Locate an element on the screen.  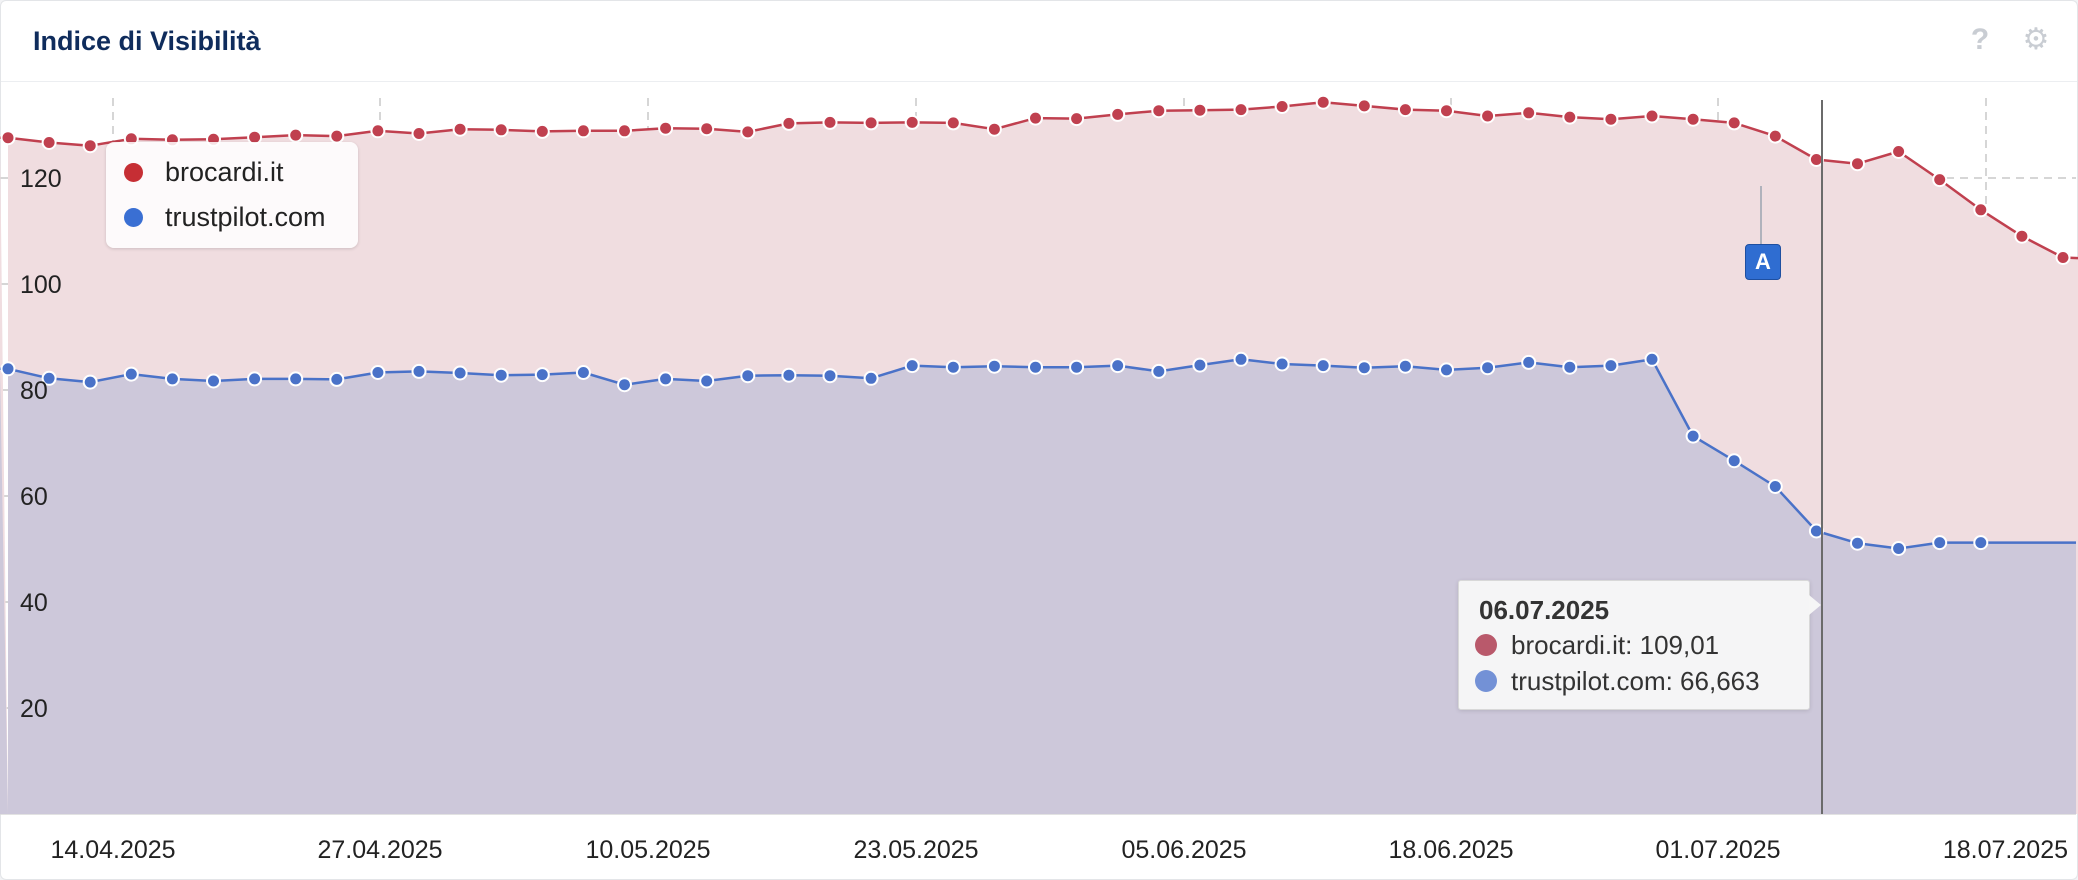
x-tick-label: 01.07.2025 is located at coordinates (1717, 850).